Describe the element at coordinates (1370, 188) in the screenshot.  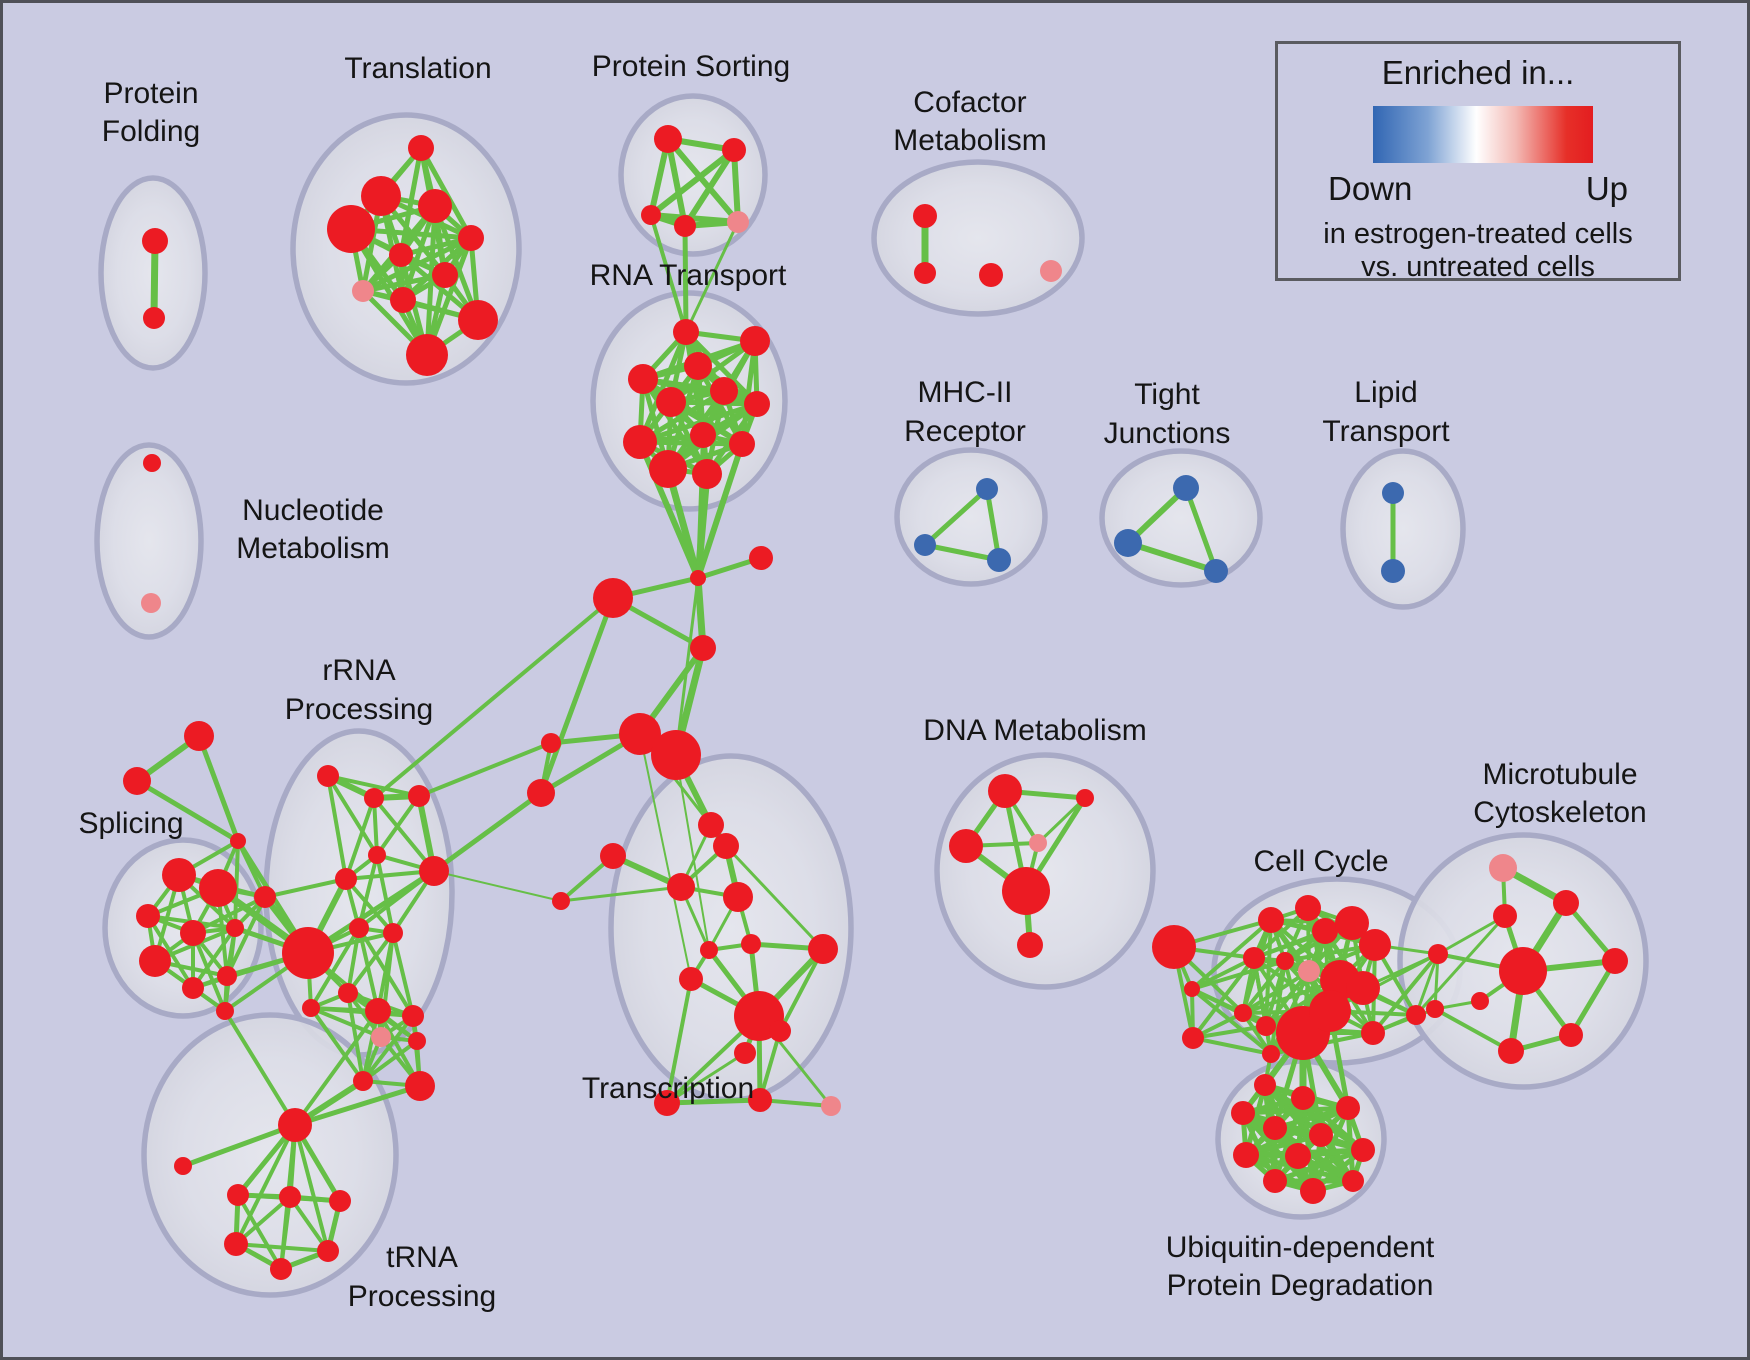
I see `legend-down-label: Down` at that location.